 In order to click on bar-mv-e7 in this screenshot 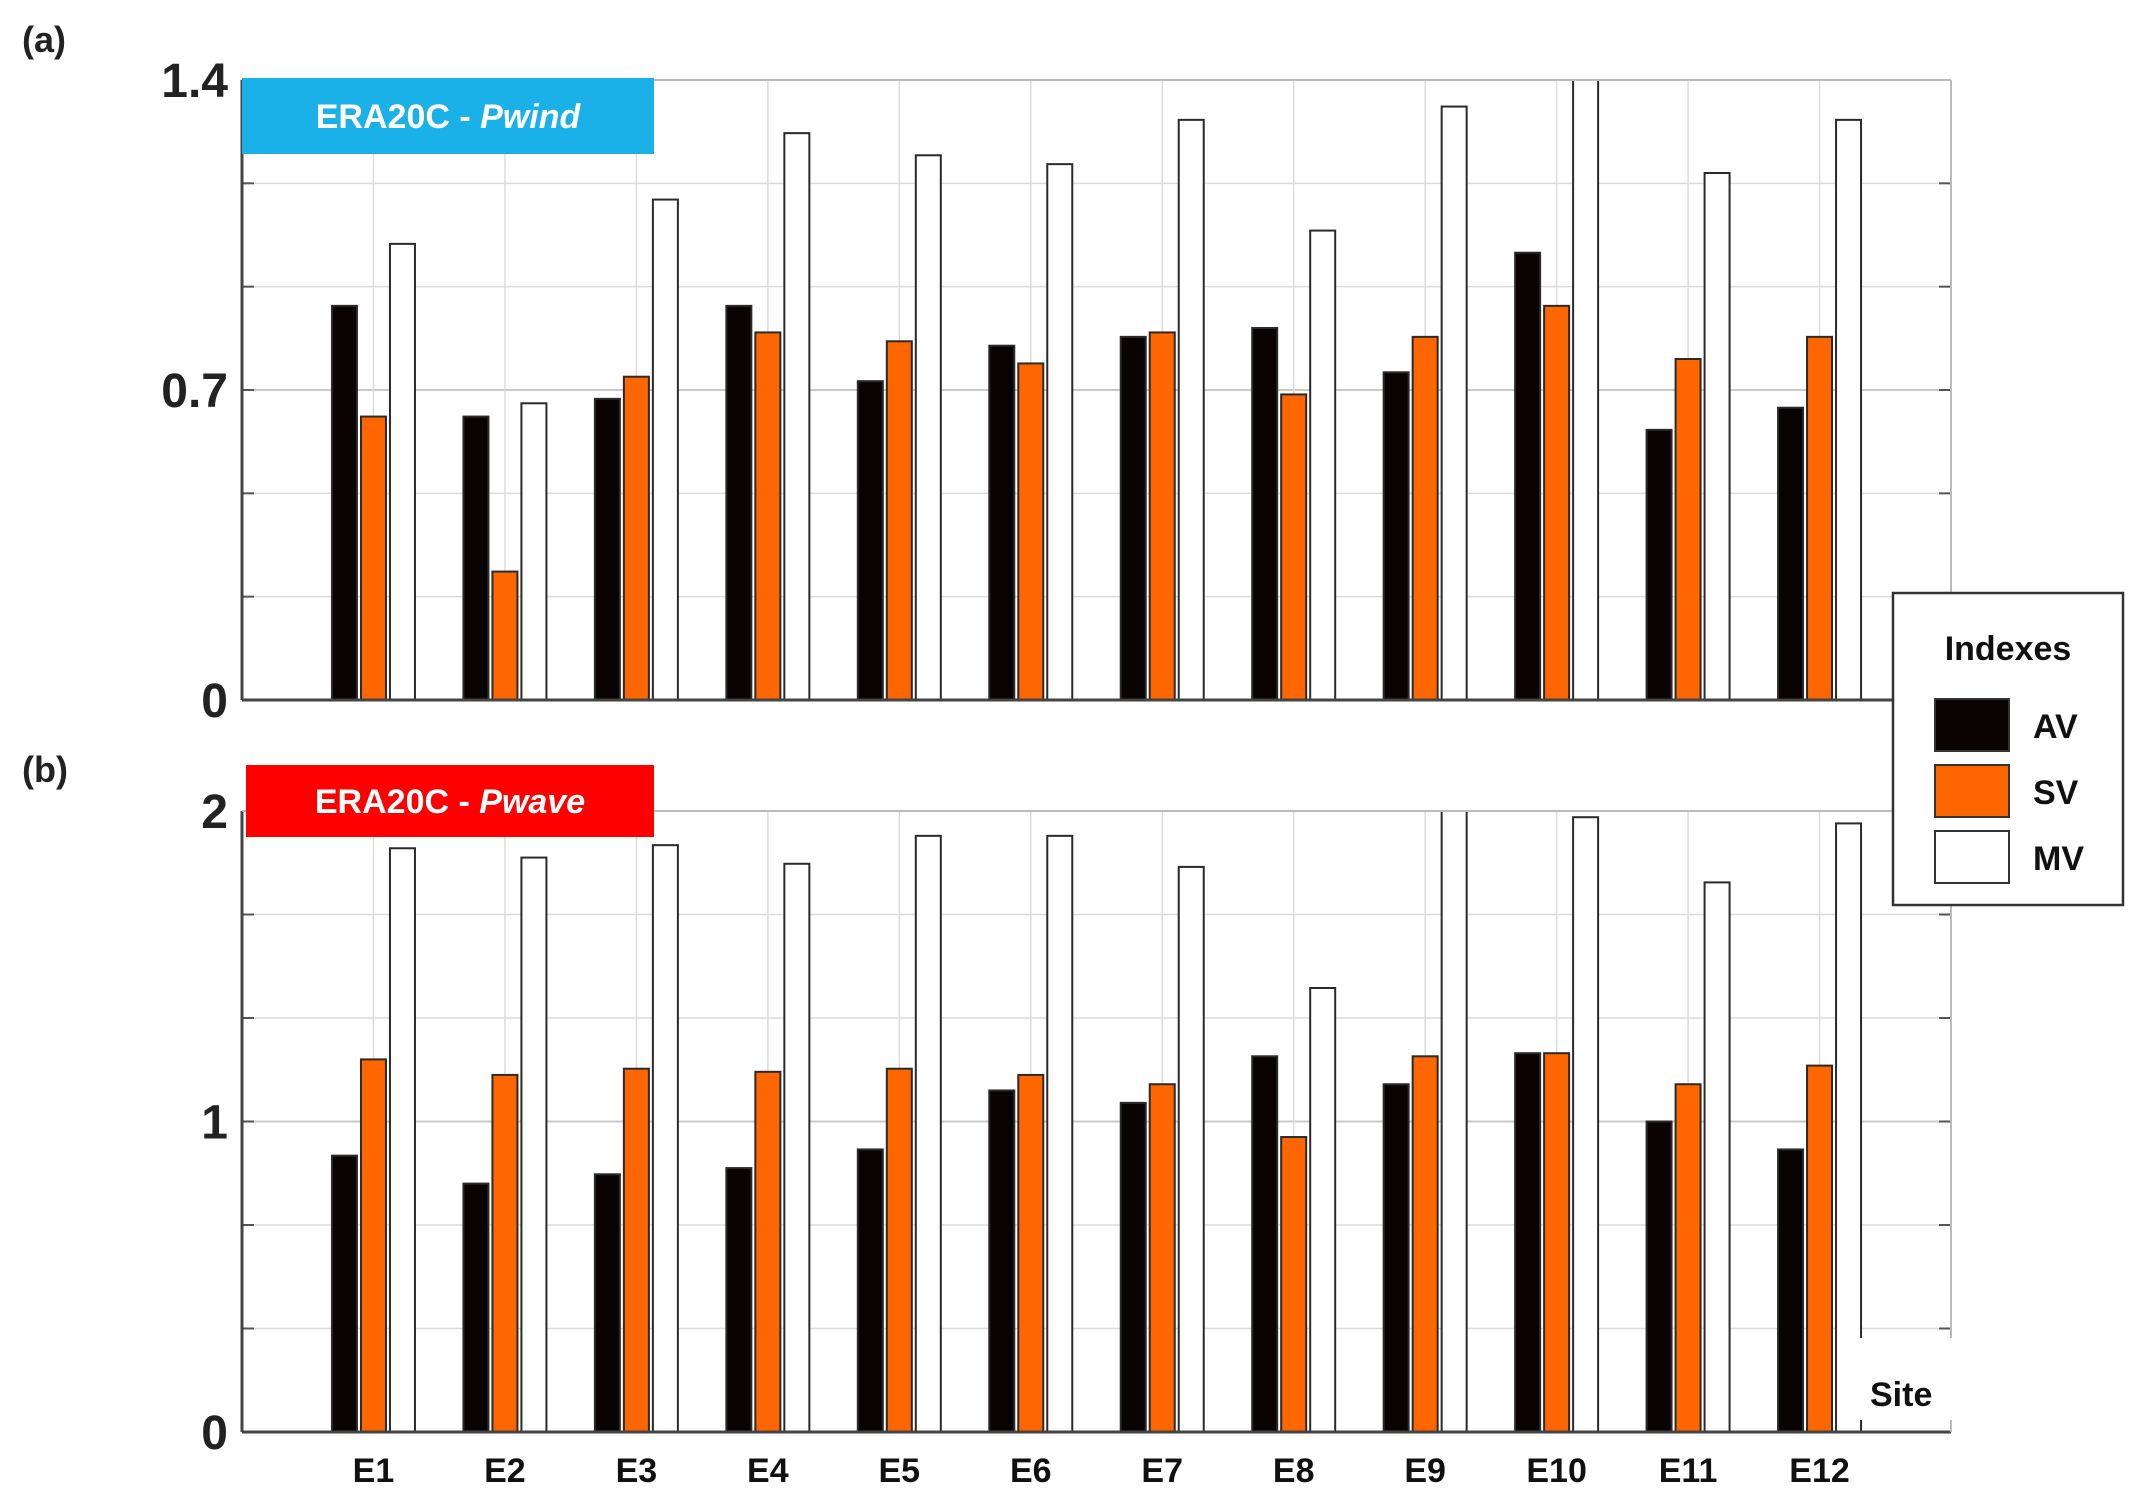, I will do `click(1191, 1149)`.